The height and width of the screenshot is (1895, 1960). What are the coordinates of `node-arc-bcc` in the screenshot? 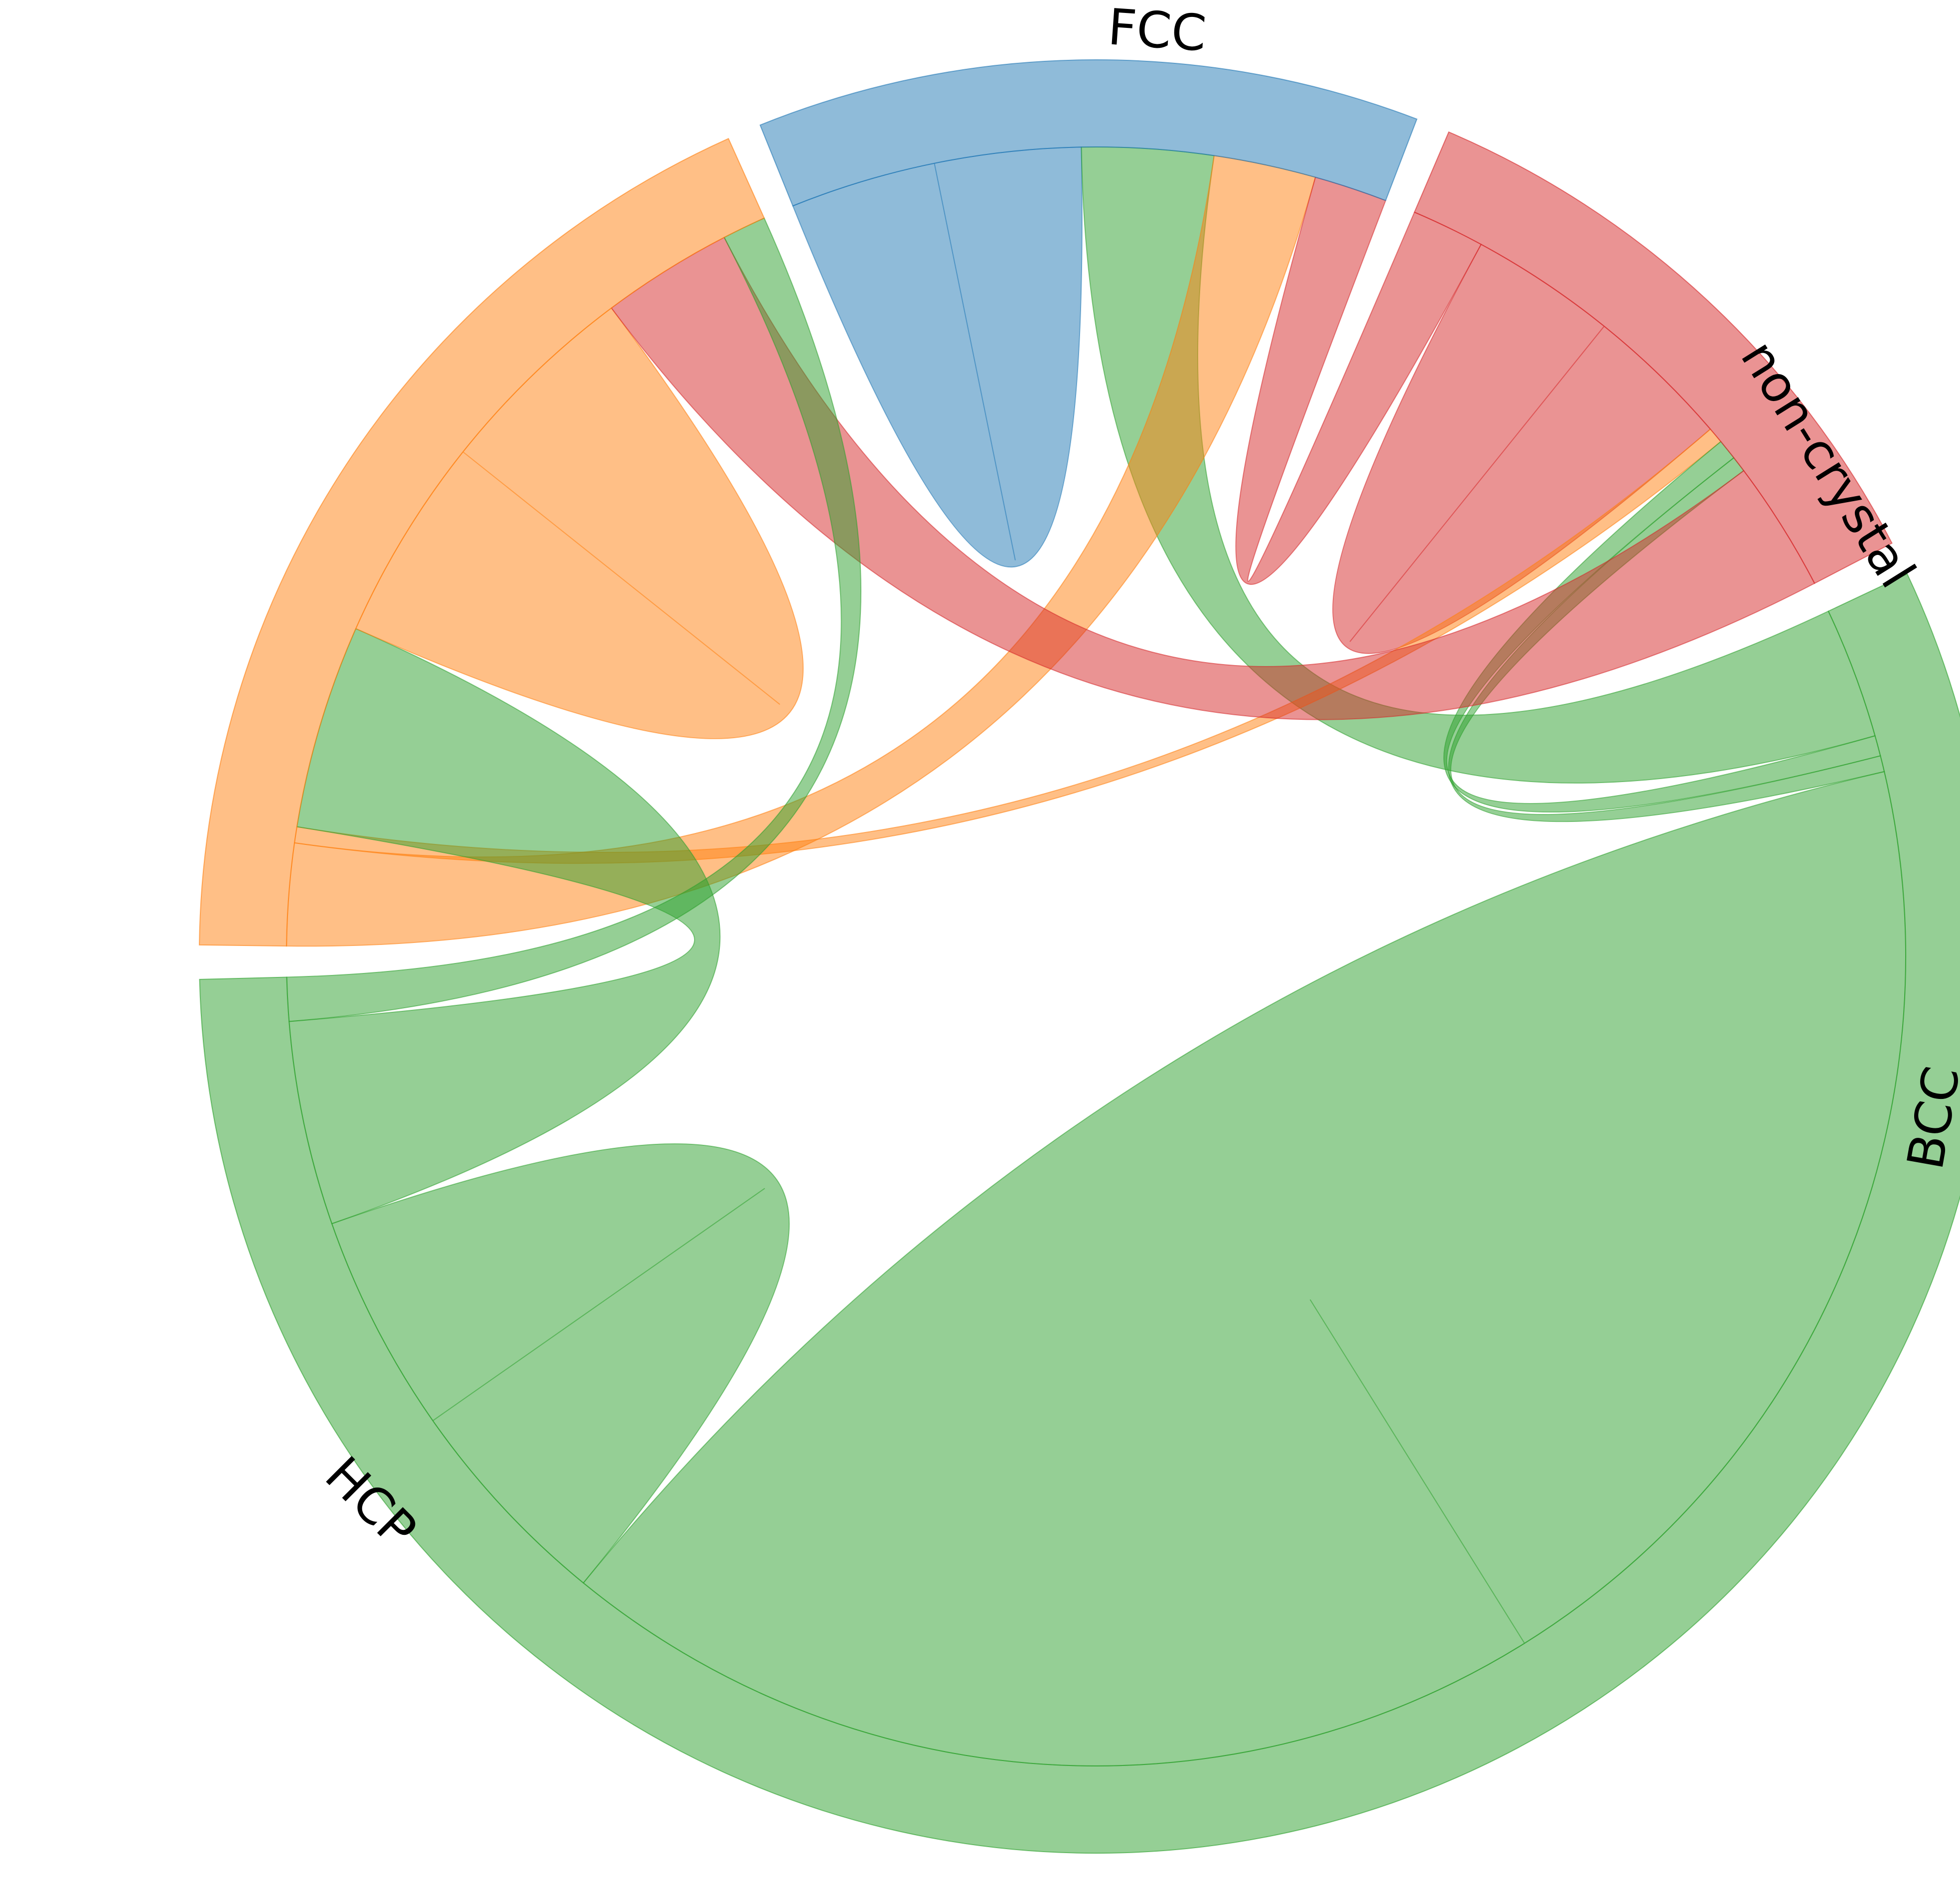 It's located at (1653, 357).